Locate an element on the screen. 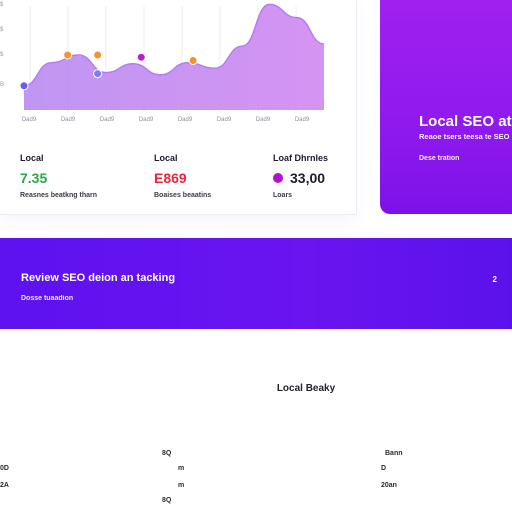 This screenshot has height=512, width=512. traffic-area-chart: Dad9 Dad9 Dad9 Dad9 Dad9 Dad9 Dad9 Dad9 is located at coordinates (172, 63).